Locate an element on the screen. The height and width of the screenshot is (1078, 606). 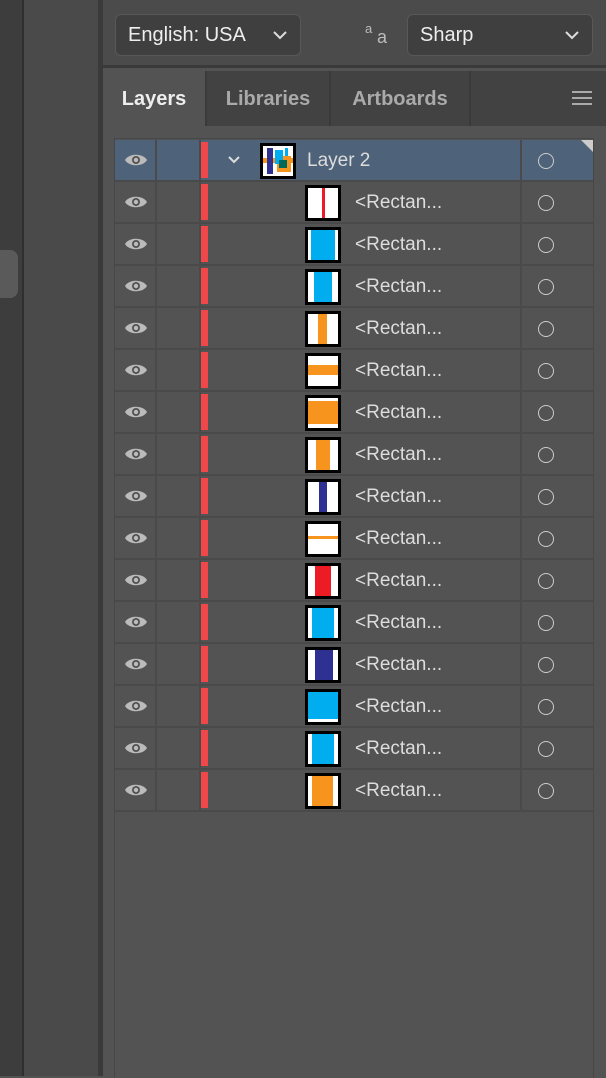
panel-menu-icon is located at coordinates (582, 98).